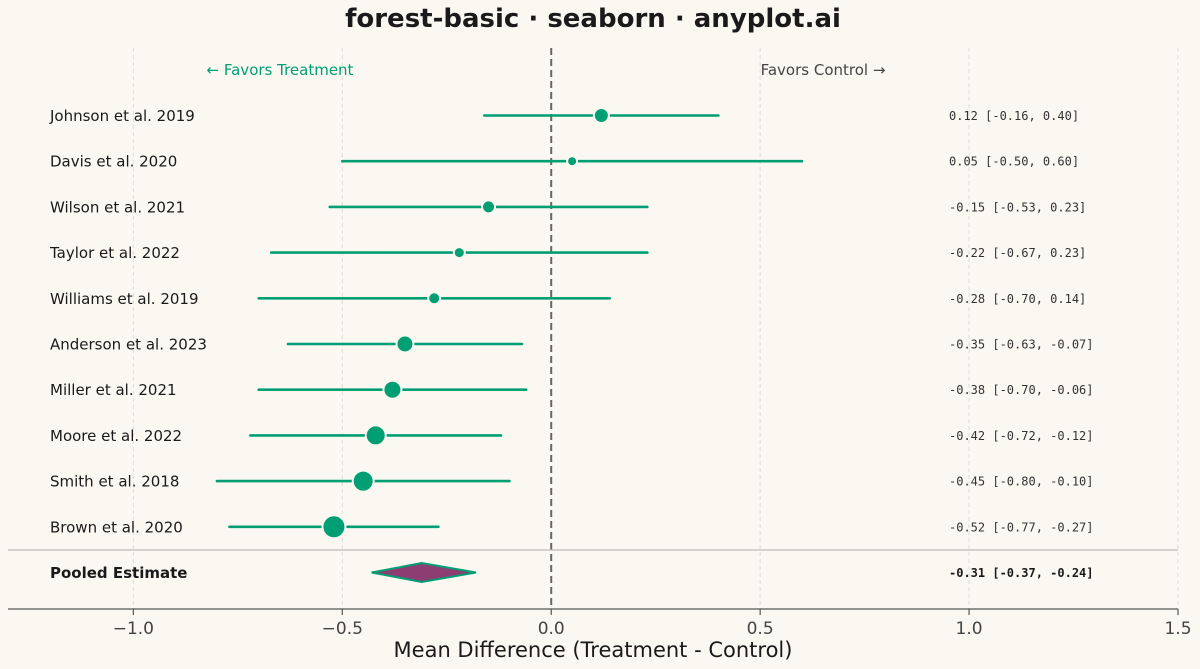 The height and width of the screenshot is (669, 1200). What do you see at coordinates (1017, 299) in the screenshot?
I see `ci-text: -0.28 [-0.70, 0.14]` at bounding box center [1017, 299].